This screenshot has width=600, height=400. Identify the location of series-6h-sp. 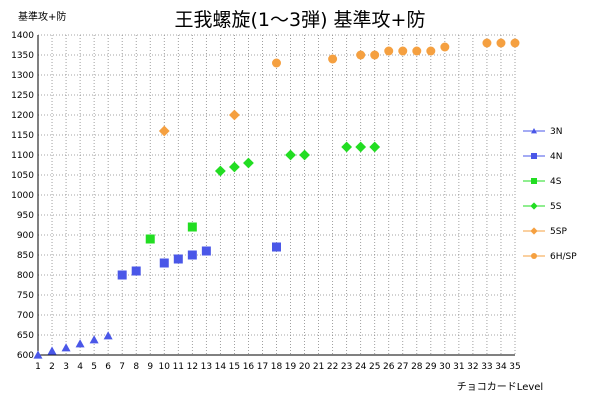
(396, 53).